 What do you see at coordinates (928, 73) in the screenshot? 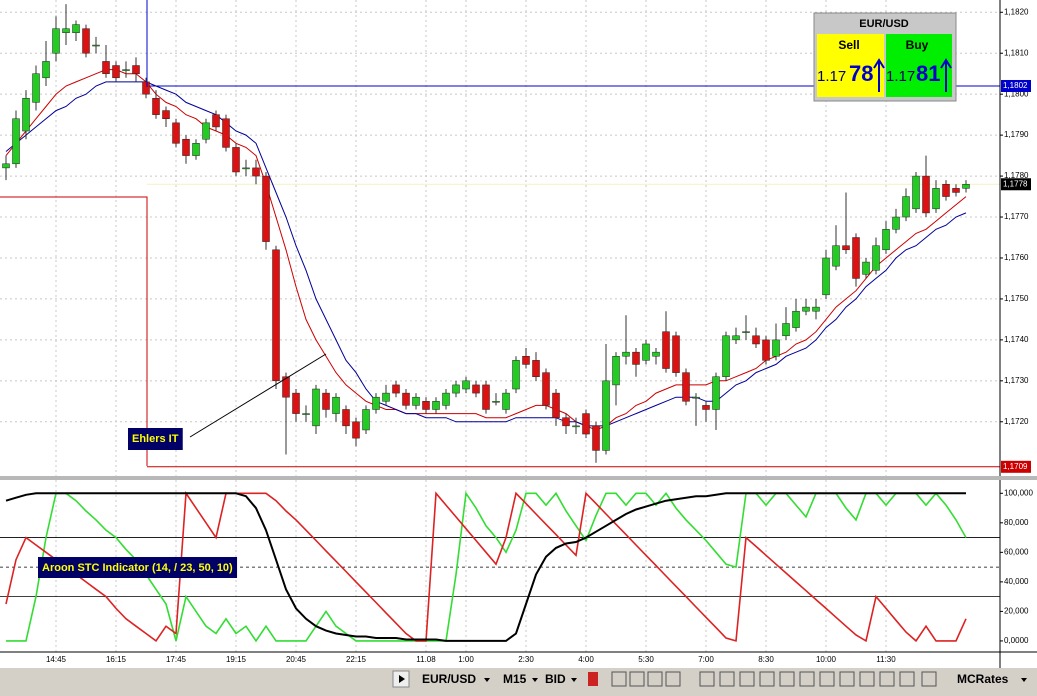
I see `buy-price-pips: 81` at bounding box center [928, 73].